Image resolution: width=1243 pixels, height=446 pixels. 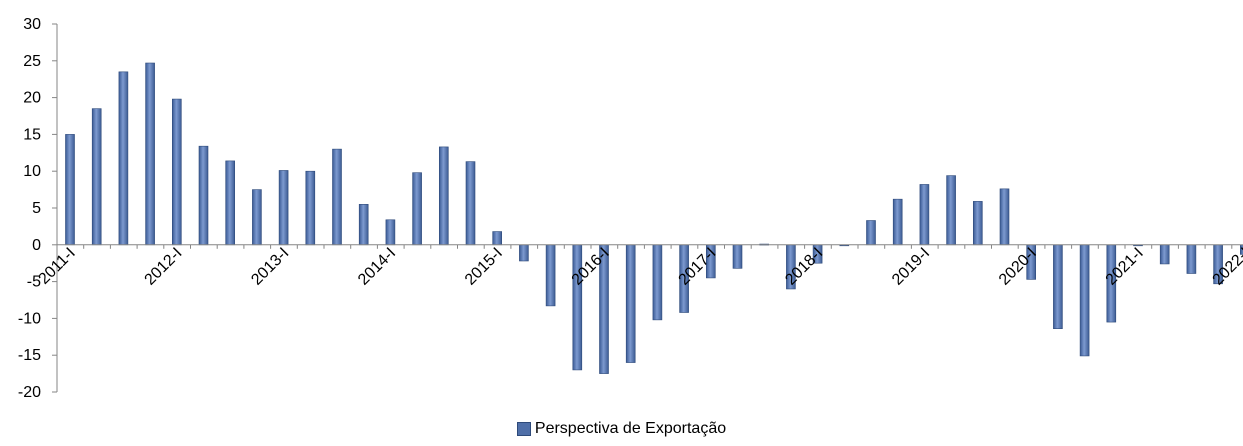 I want to click on legend-swatch-icon, so click(x=524, y=429).